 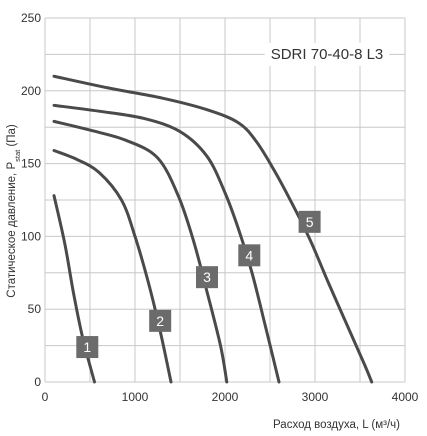 I want to click on chart-title: SDRI 70-40-8 L3, so click(x=327, y=54).